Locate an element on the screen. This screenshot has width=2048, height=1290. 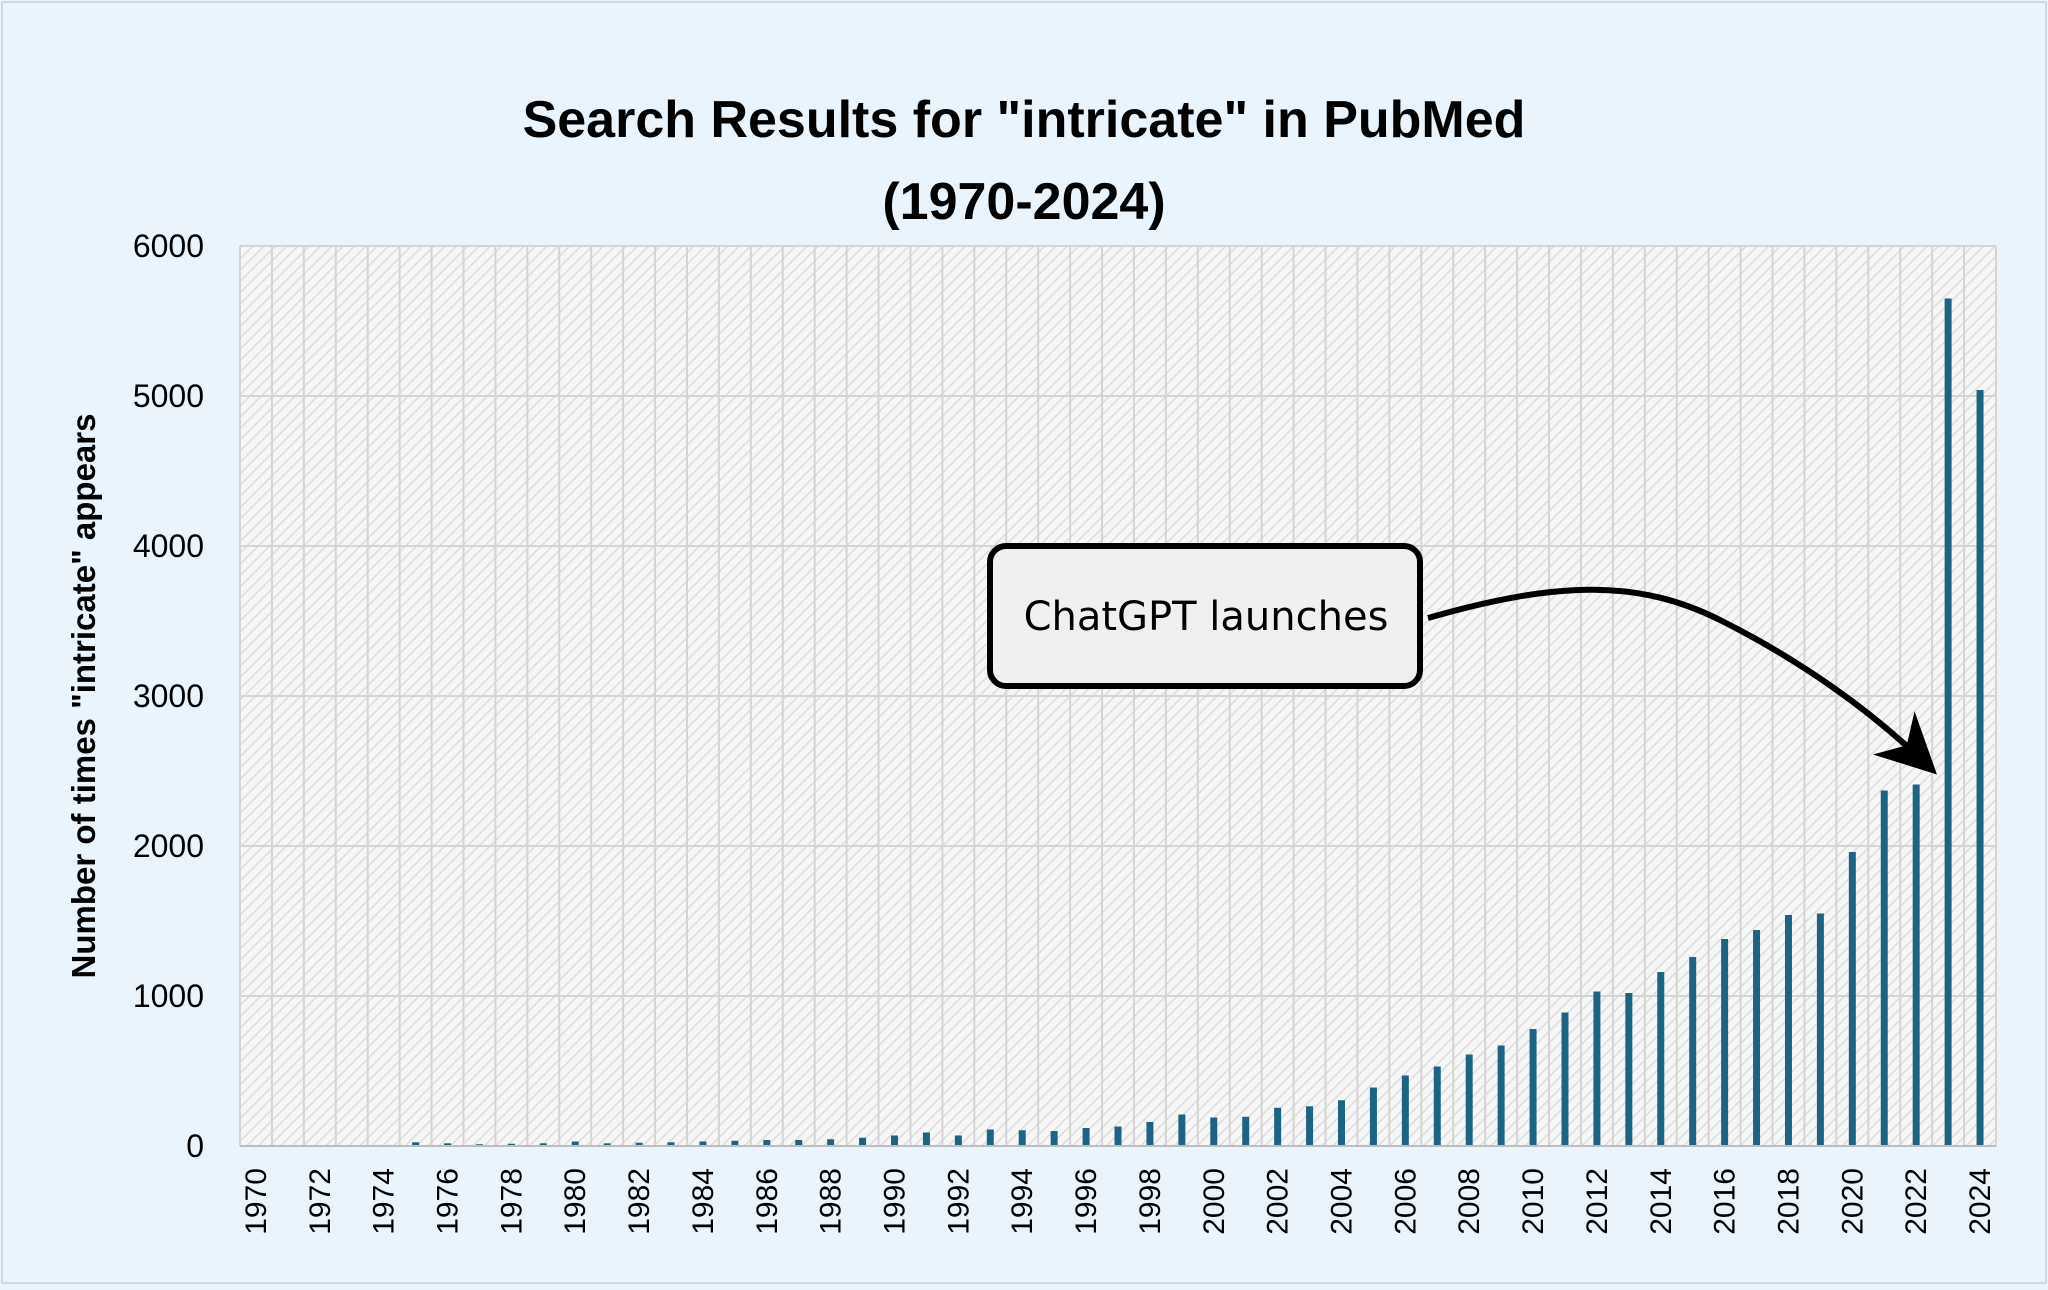
x-tick-label: 2024 is located at coordinates (1980, 1201).